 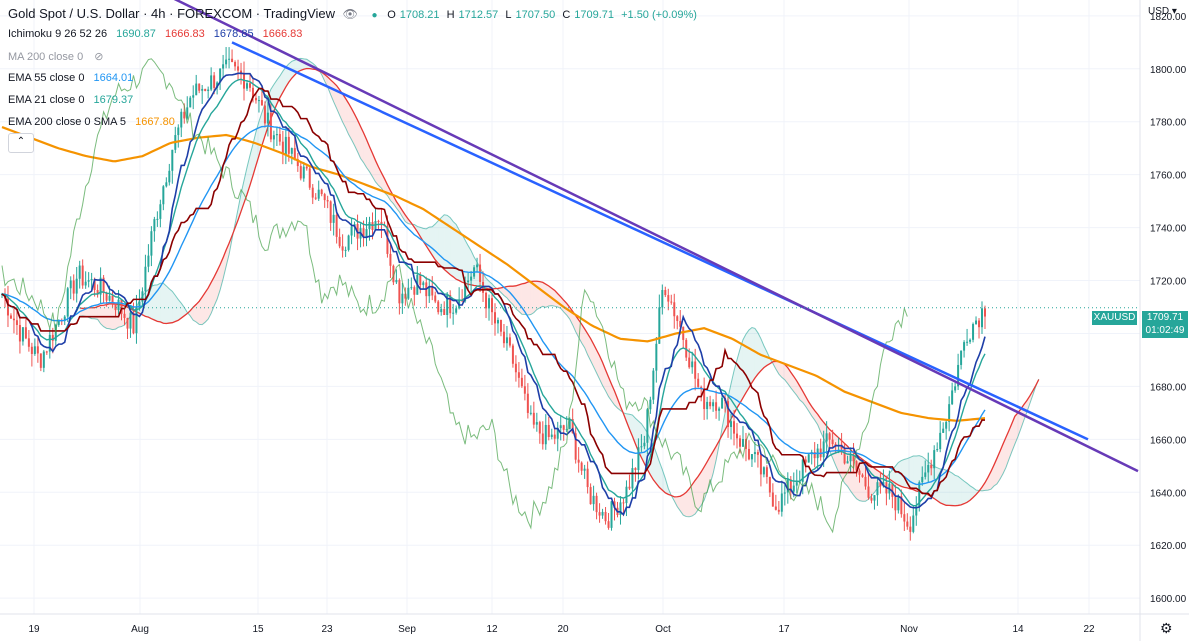 What do you see at coordinates (663, 629) in the screenshot?
I see `time-tick-label: Oct` at bounding box center [663, 629].